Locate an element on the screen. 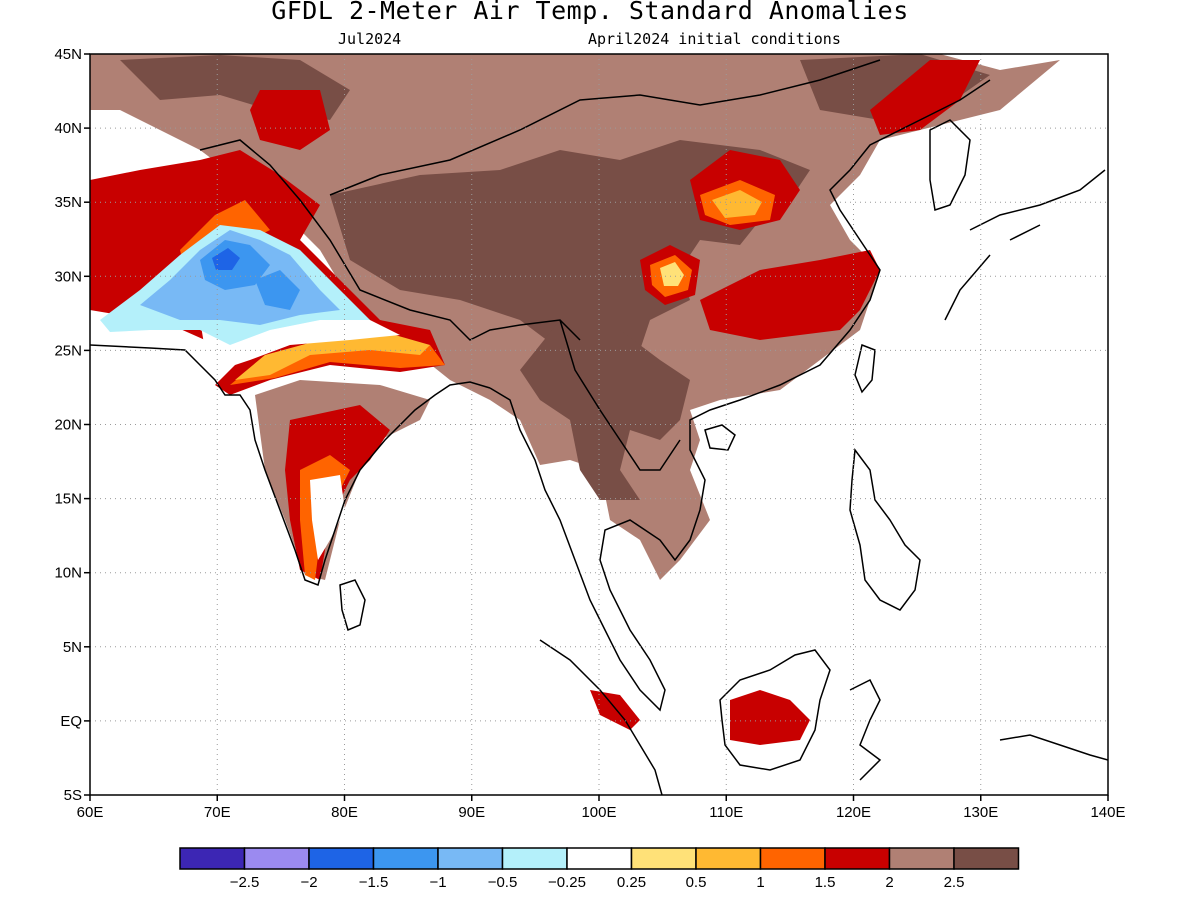  anomaly-region-darkbrown-tibet is located at coordinates (570, 252).